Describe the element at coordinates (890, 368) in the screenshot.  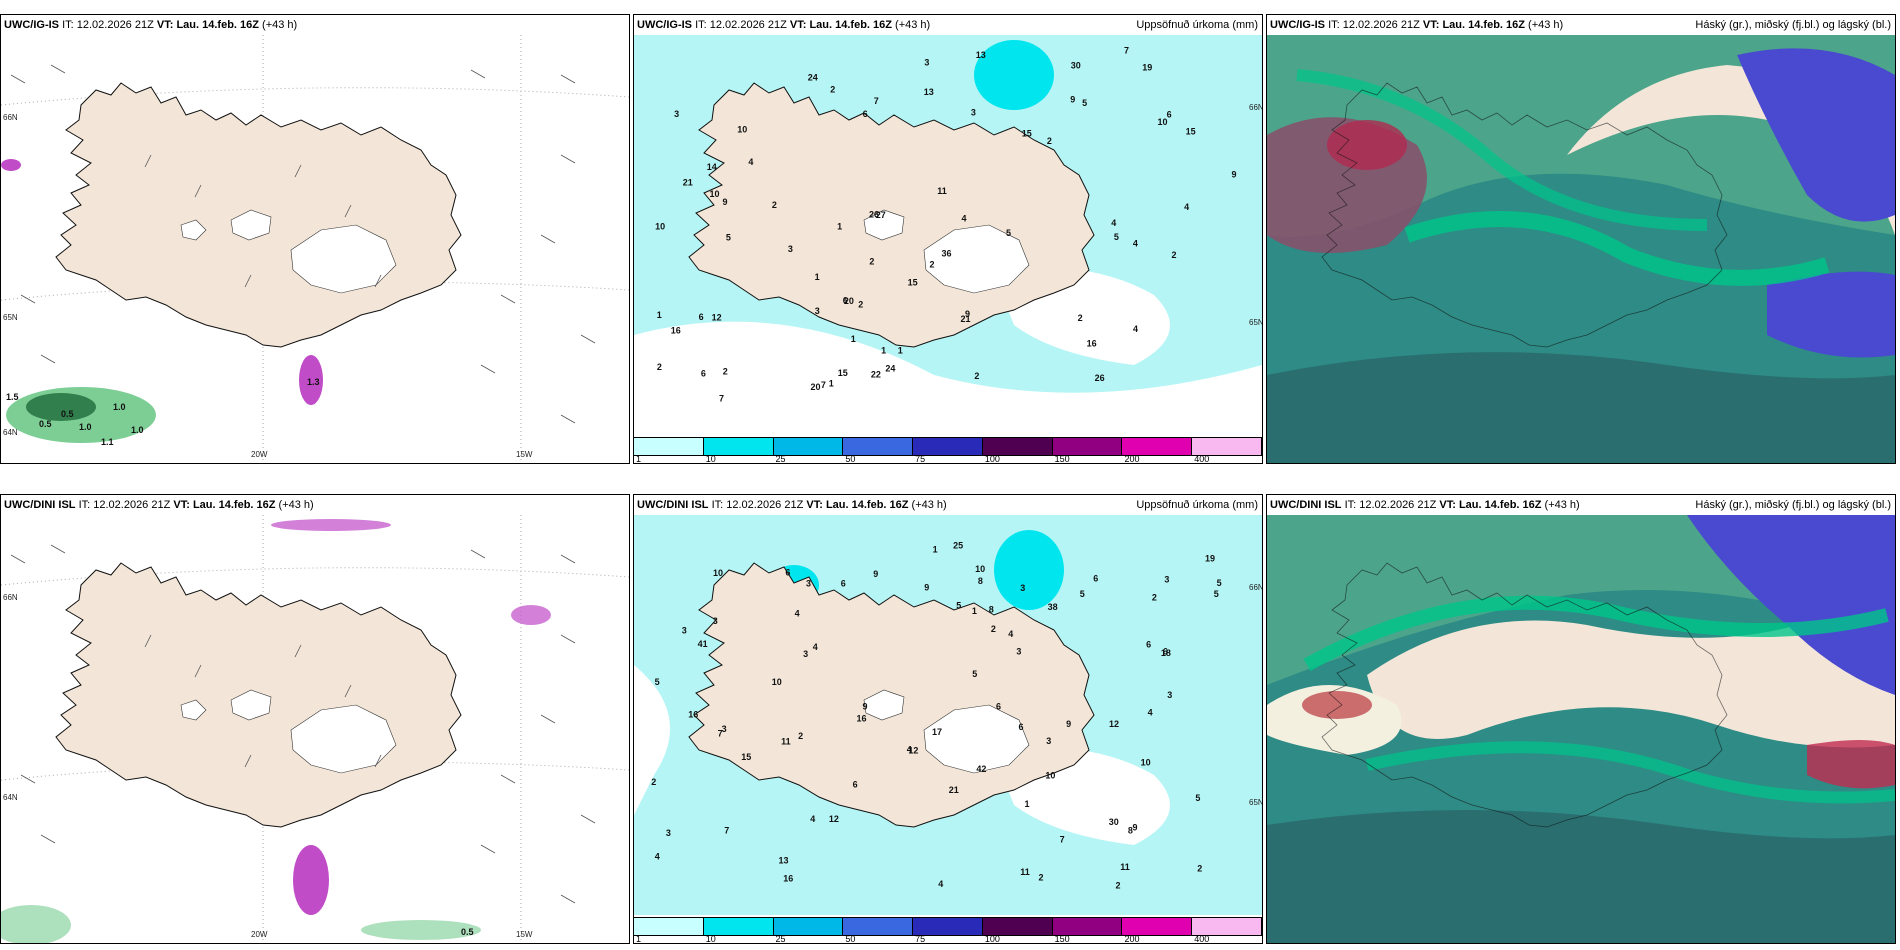
I see `precip-value: 24` at that location.